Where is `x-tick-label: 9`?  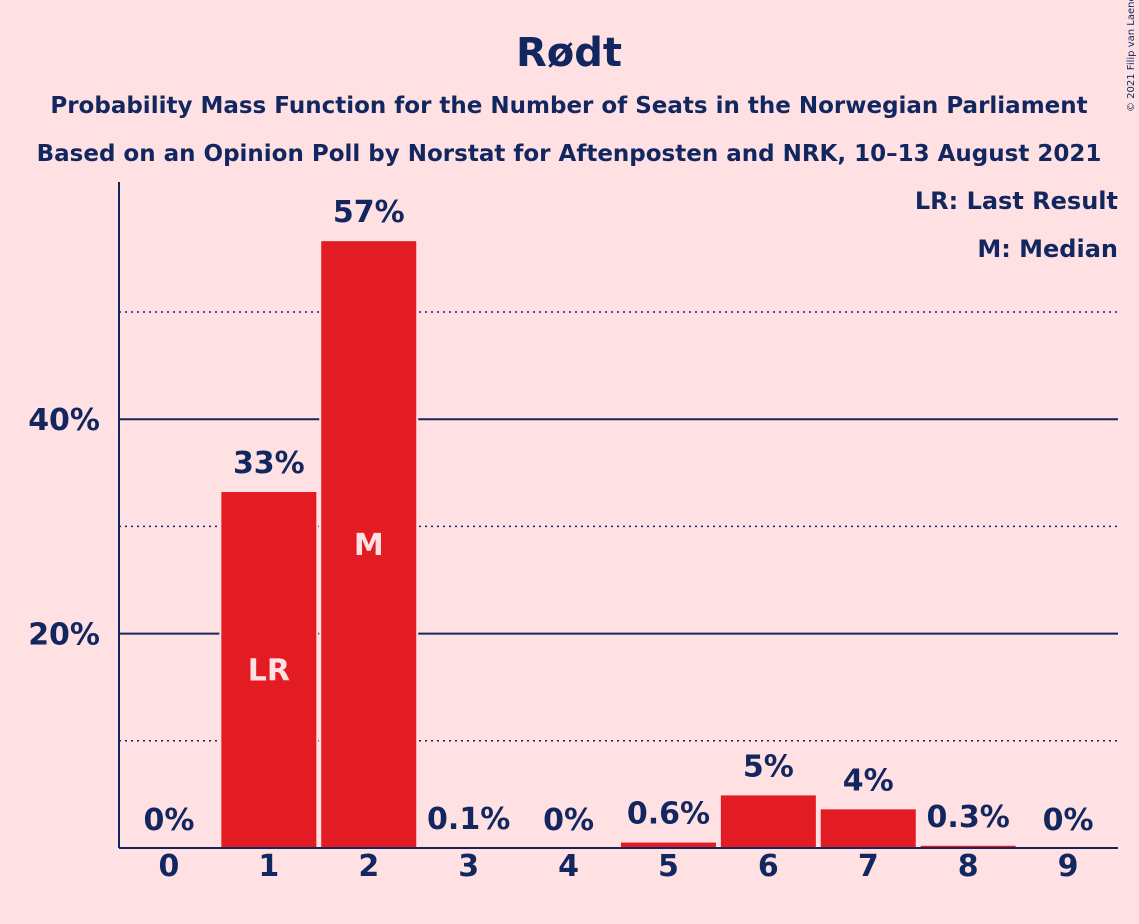
x-tick-label: 9 is located at coordinates (1068, 866).